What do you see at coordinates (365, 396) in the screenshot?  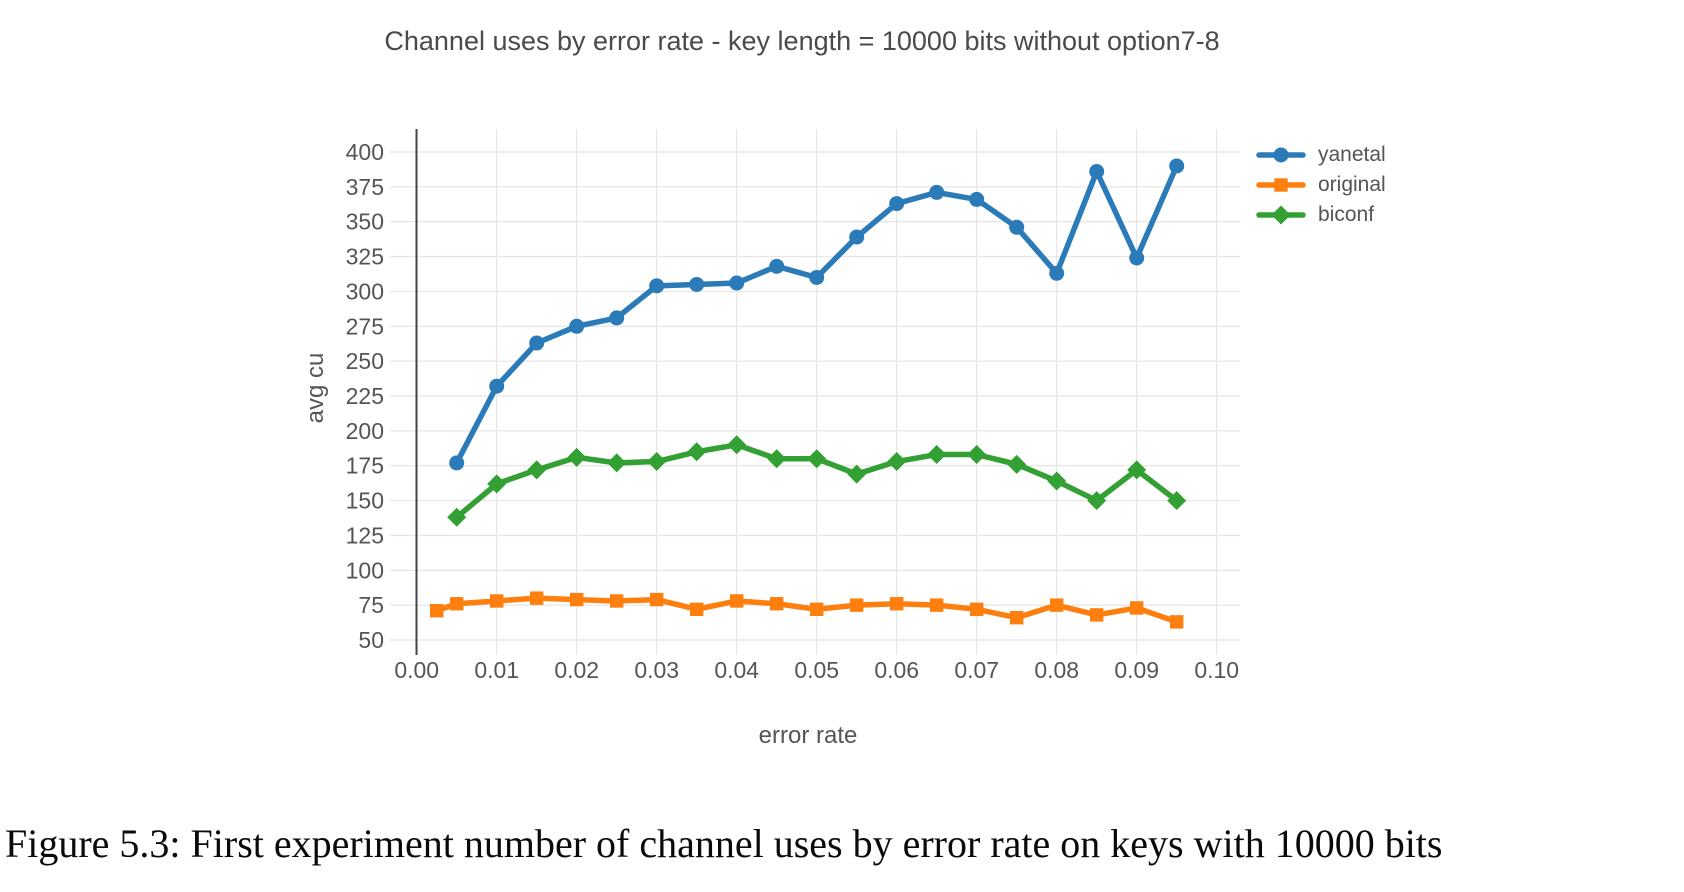 I see `svg-text: 225` at bounding box center [365, 396].